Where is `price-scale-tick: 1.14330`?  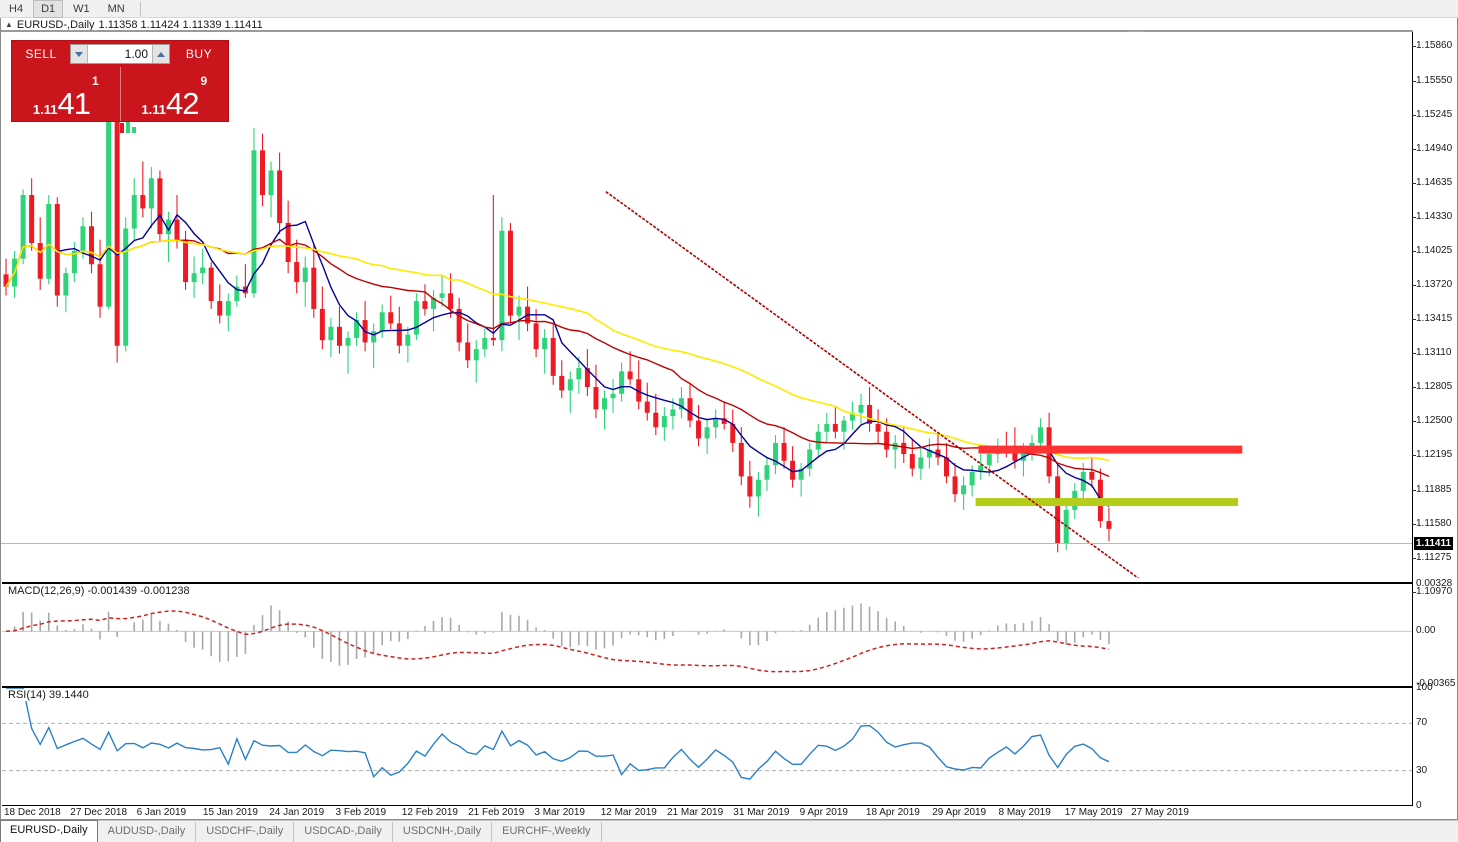
price-scale-tick: 1.14330 is located at coordinates (1432, 216).